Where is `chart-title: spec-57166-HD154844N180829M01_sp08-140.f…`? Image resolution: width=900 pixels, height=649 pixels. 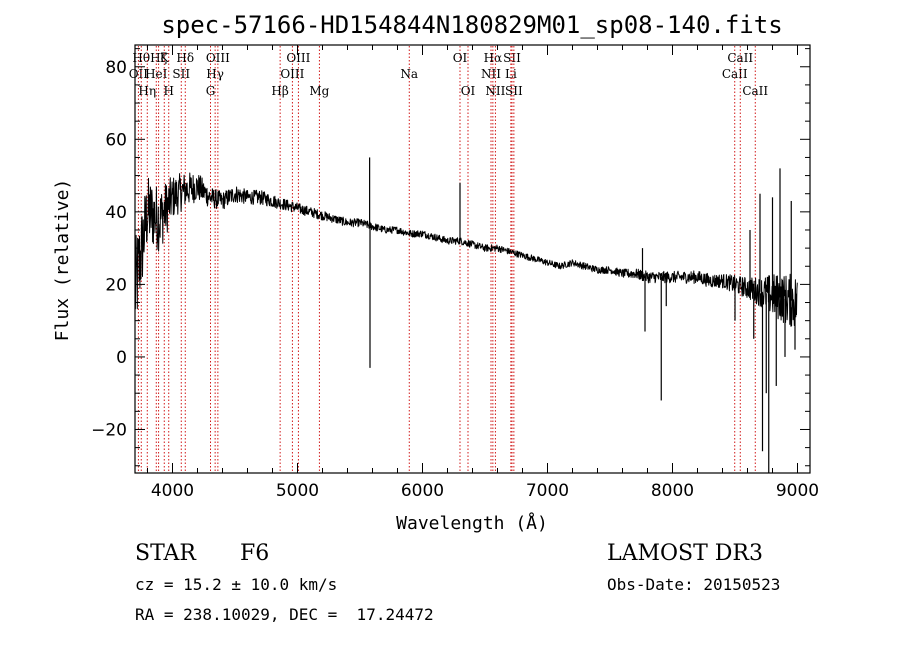
chart-title: spec-57166-HD154844N180829M01_sp08-140.f… is located at coordinates (471, 25).